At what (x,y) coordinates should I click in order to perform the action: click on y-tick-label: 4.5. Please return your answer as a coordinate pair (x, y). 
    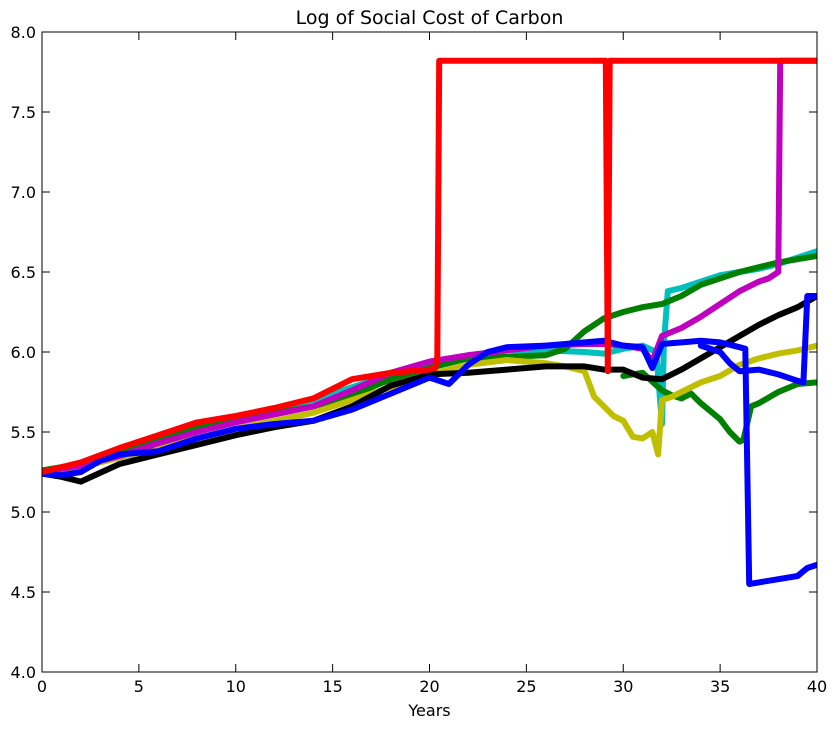
    Looking at the image, I should click on (23, 592).